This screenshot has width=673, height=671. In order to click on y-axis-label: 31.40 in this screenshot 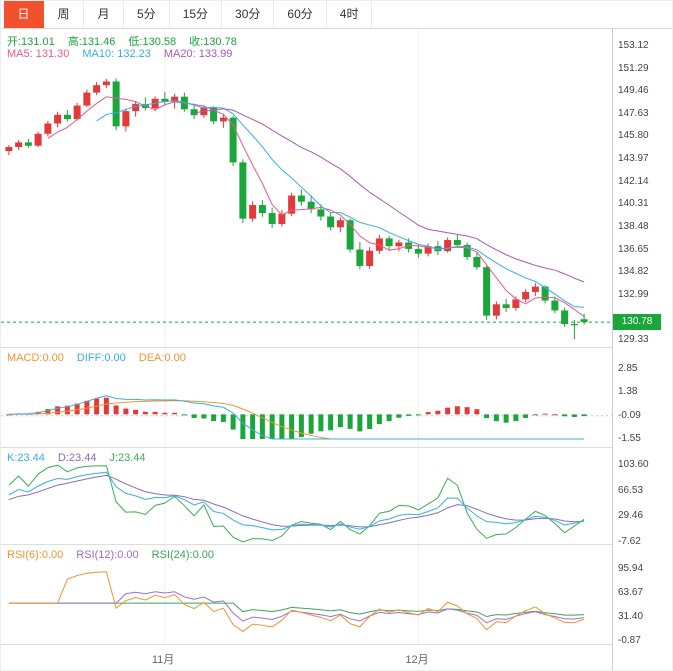, I will do `click(631, 616)`.